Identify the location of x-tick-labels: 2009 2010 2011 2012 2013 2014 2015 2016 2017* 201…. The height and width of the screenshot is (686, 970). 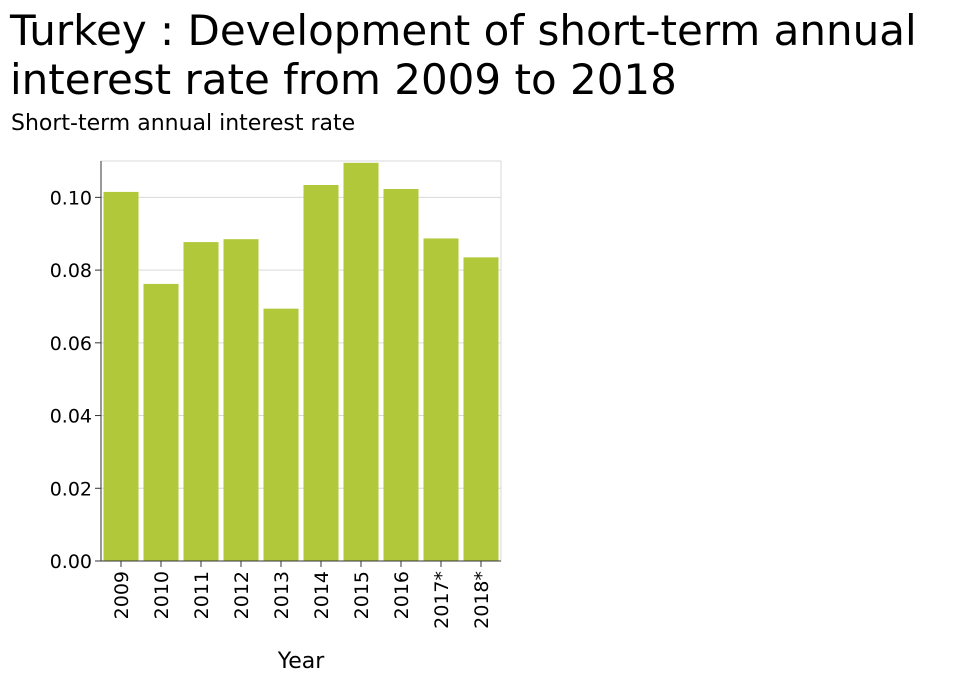
(302, 600).